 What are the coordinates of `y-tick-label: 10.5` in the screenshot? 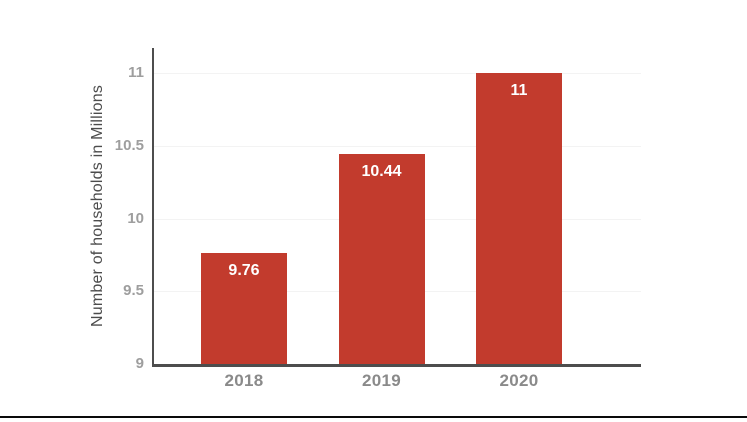 It's located at (129, 145).